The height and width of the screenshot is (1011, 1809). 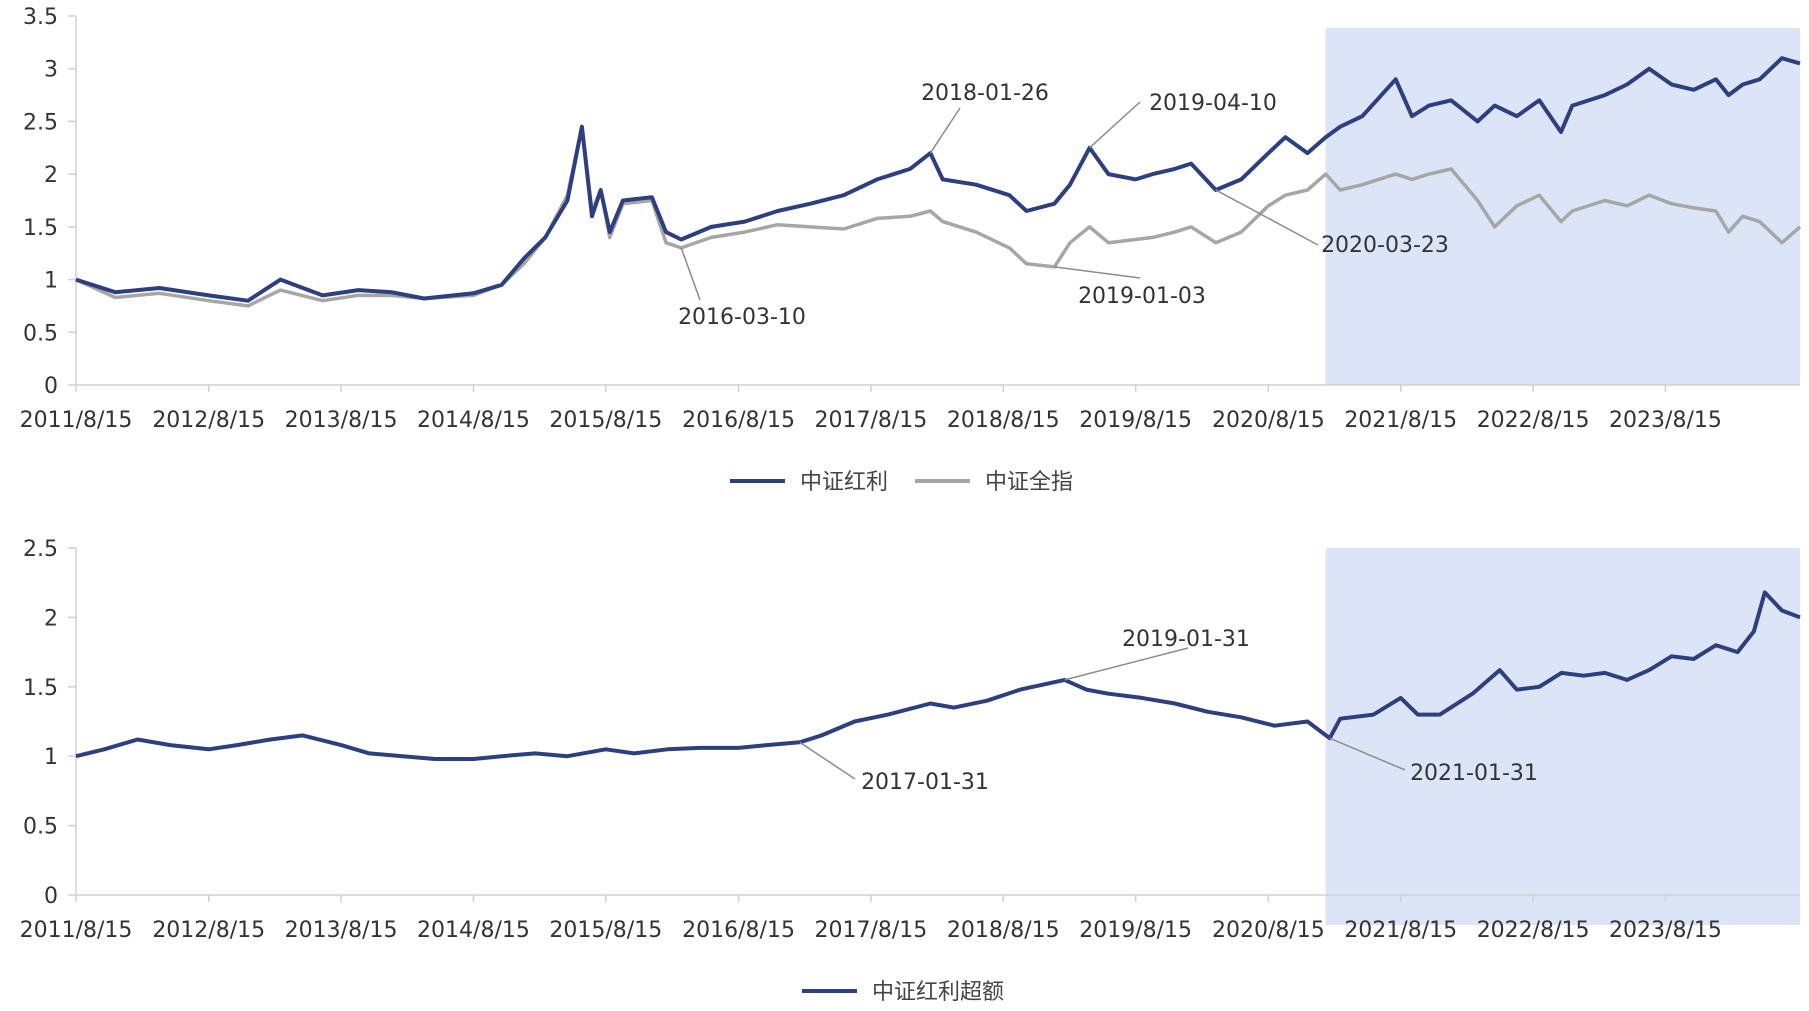 What do you see at coordinates (1562, 736) in the screenshot?
I see `bottom-highlight-region` at bounding box center [1562, 736].